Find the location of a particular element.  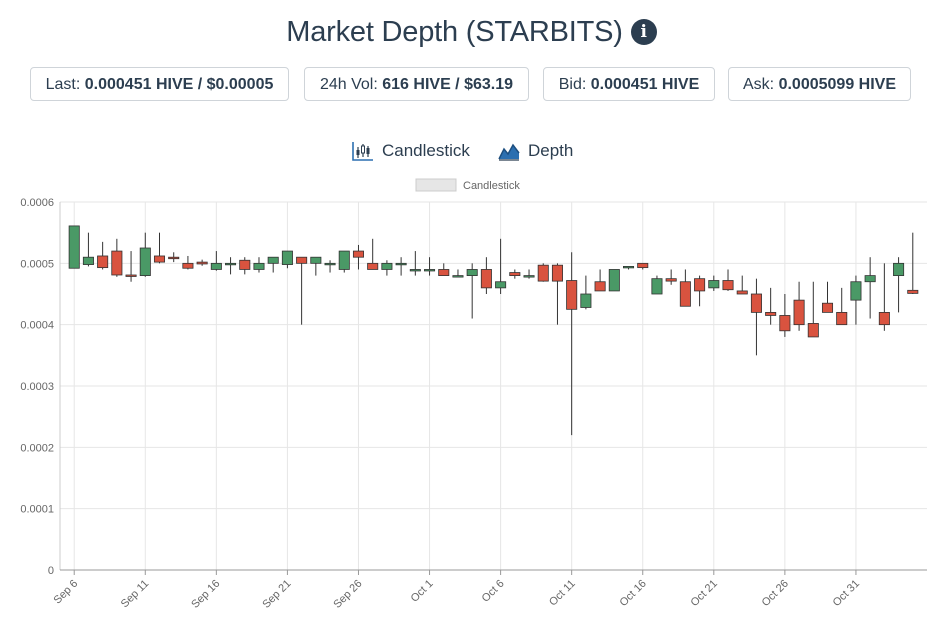

volume-badge: 24h Vol: 616 HIVE / $63.19 is located at coordinates (416, 84).